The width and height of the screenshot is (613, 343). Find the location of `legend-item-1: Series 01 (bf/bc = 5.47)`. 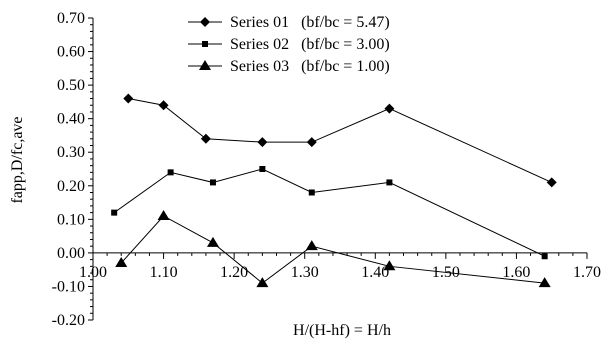

legend-item-1: Series 01 (bf/bc = 5.47) is located at coordinates (289, 22).